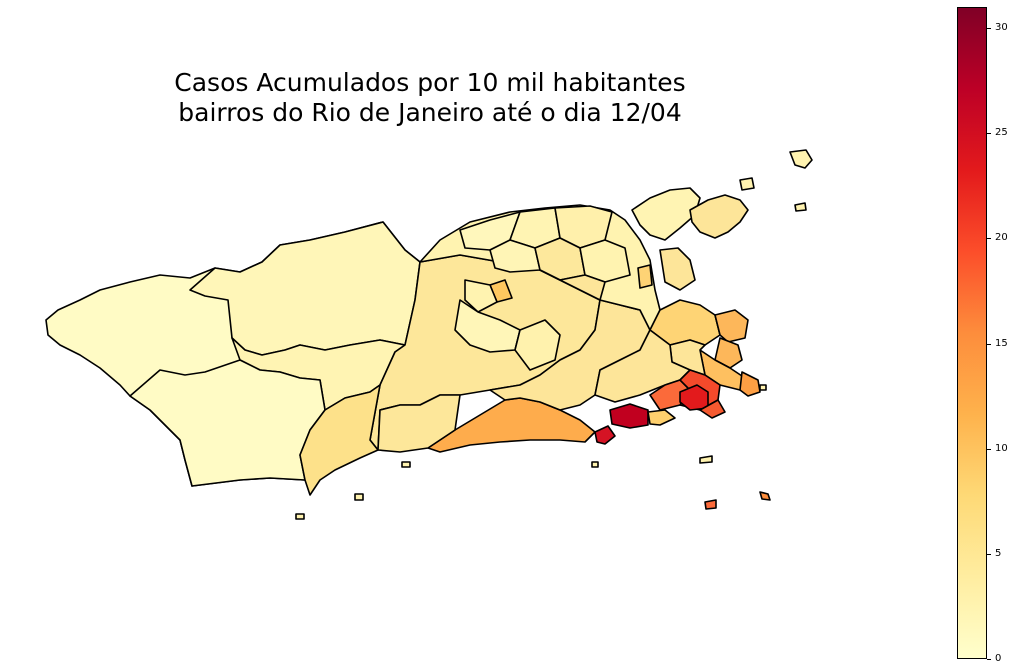 This screenshot has width=1015, height=672. Describe the element at coordinates (605, 435) in the screenshot. I see `region-rocinha` at that location.